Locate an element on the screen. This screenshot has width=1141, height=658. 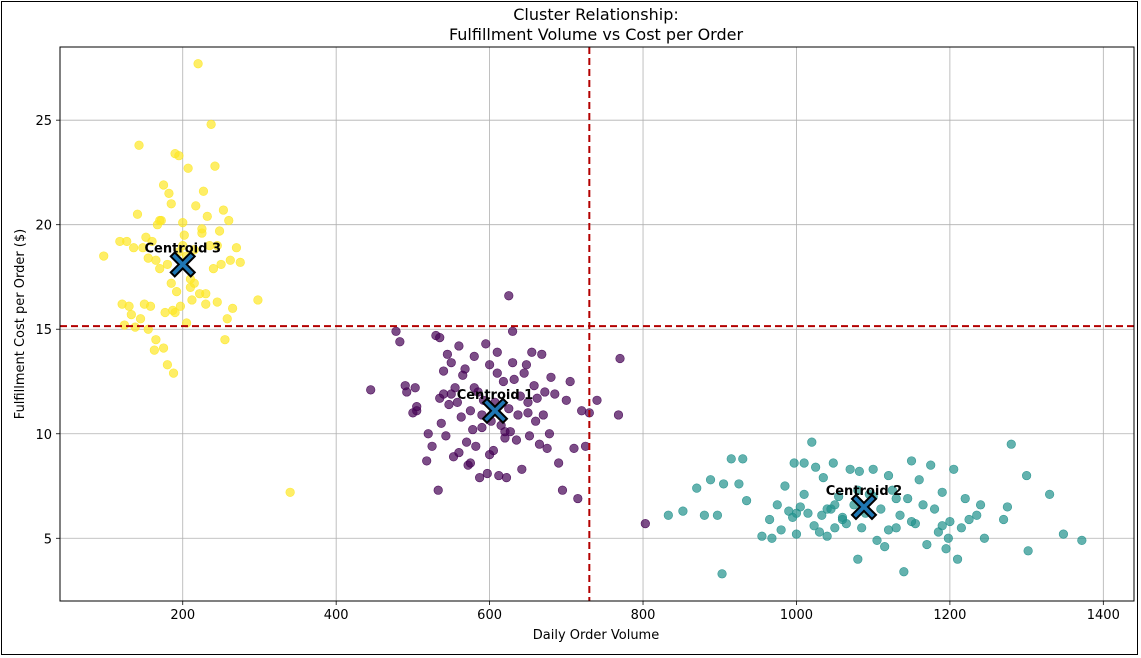
y-axis-label: Fulfillment Cost per Order ($) is located at coordinates (20, 324).